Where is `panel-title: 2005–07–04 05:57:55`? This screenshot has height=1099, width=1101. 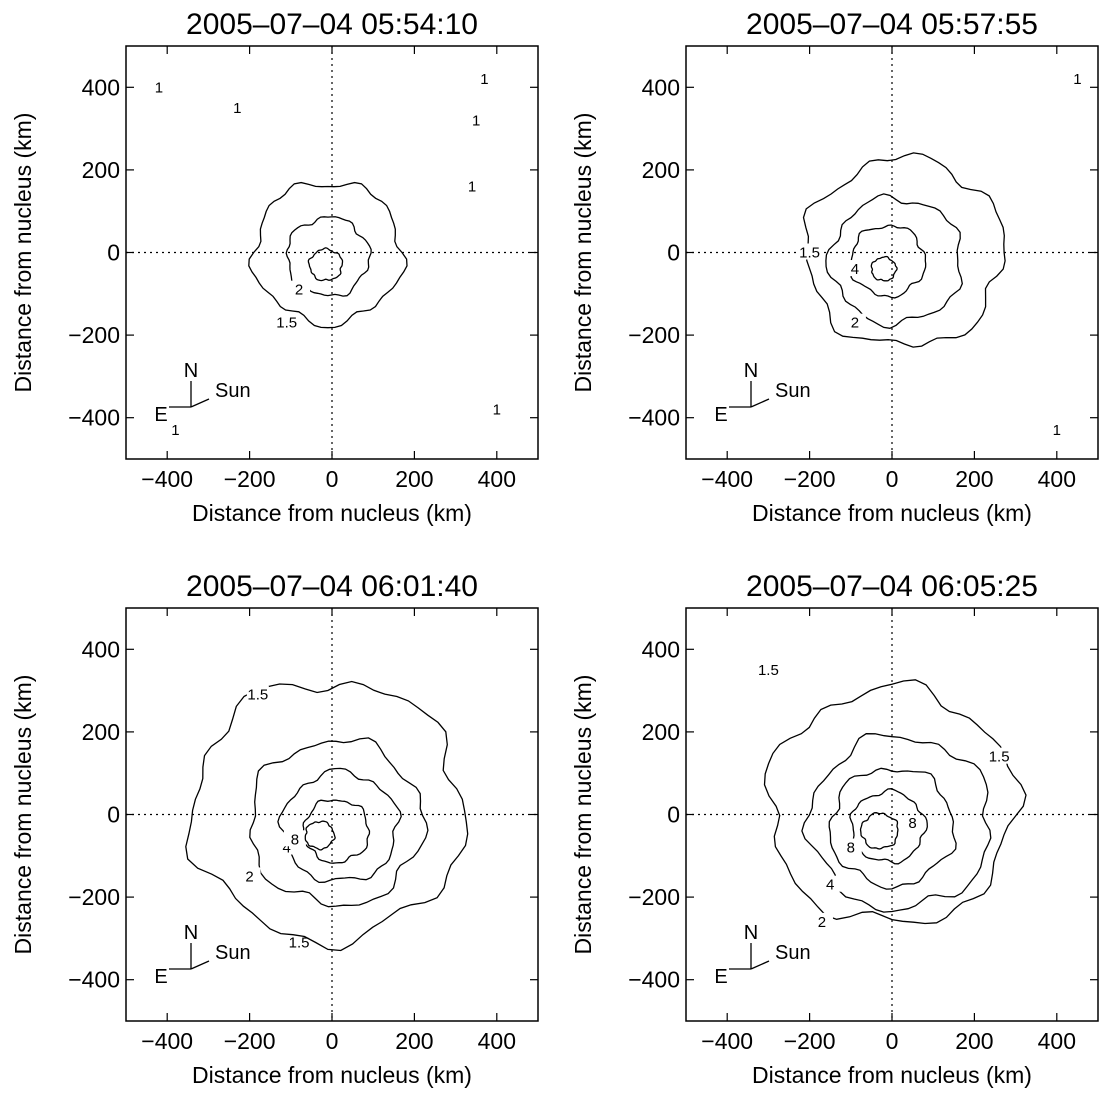 panel-title: 2005–07–04 05:57:55 is located at coordinates (892, 24).